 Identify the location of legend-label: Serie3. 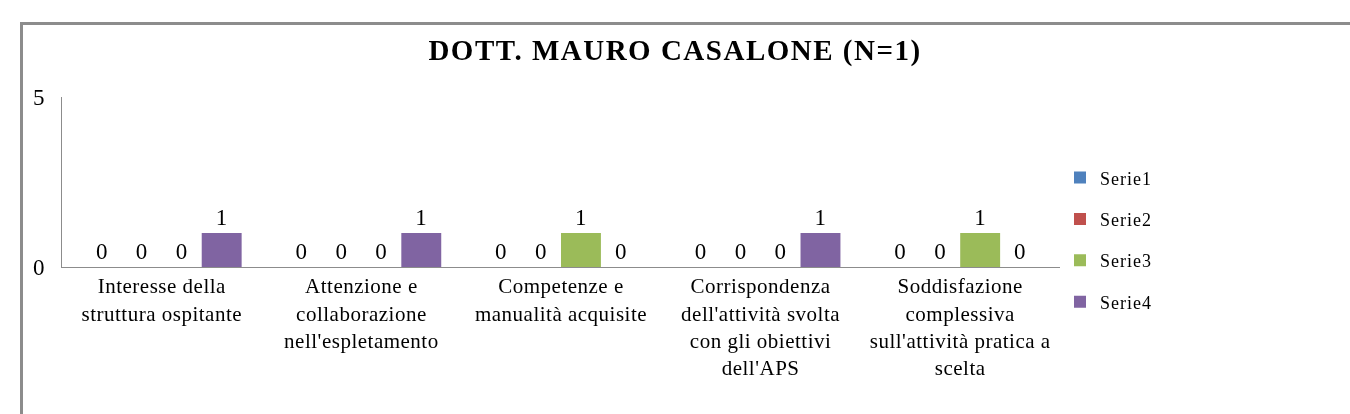
(1126, 261).